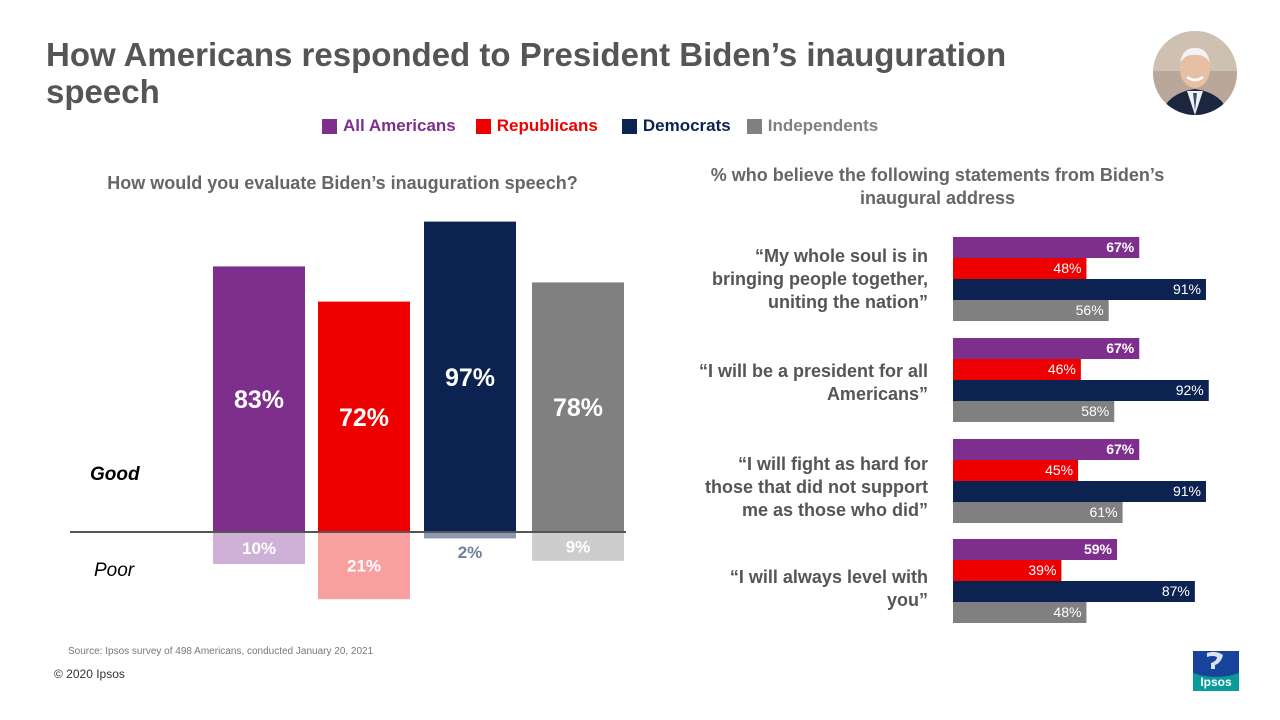 This screenshot has height=720, width=1280. I want to click on good-value-label: 72%, so click(364, 418).